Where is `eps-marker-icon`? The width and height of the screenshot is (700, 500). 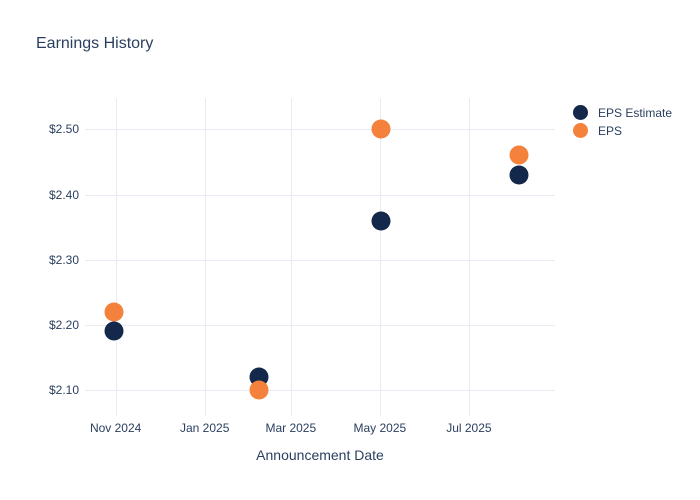
eps-marker-icon is located at coordinates (580, 130).